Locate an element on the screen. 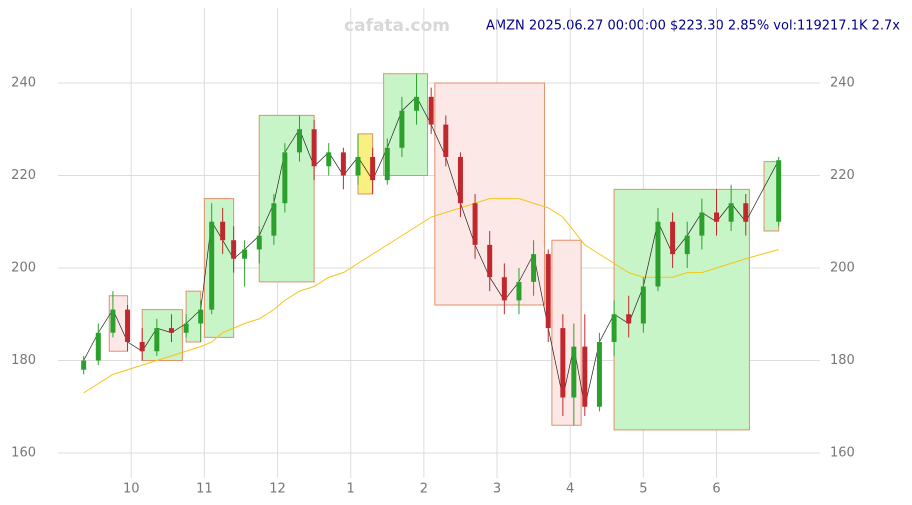  x-tick-label: 12 is located at coordinates (277, 489).